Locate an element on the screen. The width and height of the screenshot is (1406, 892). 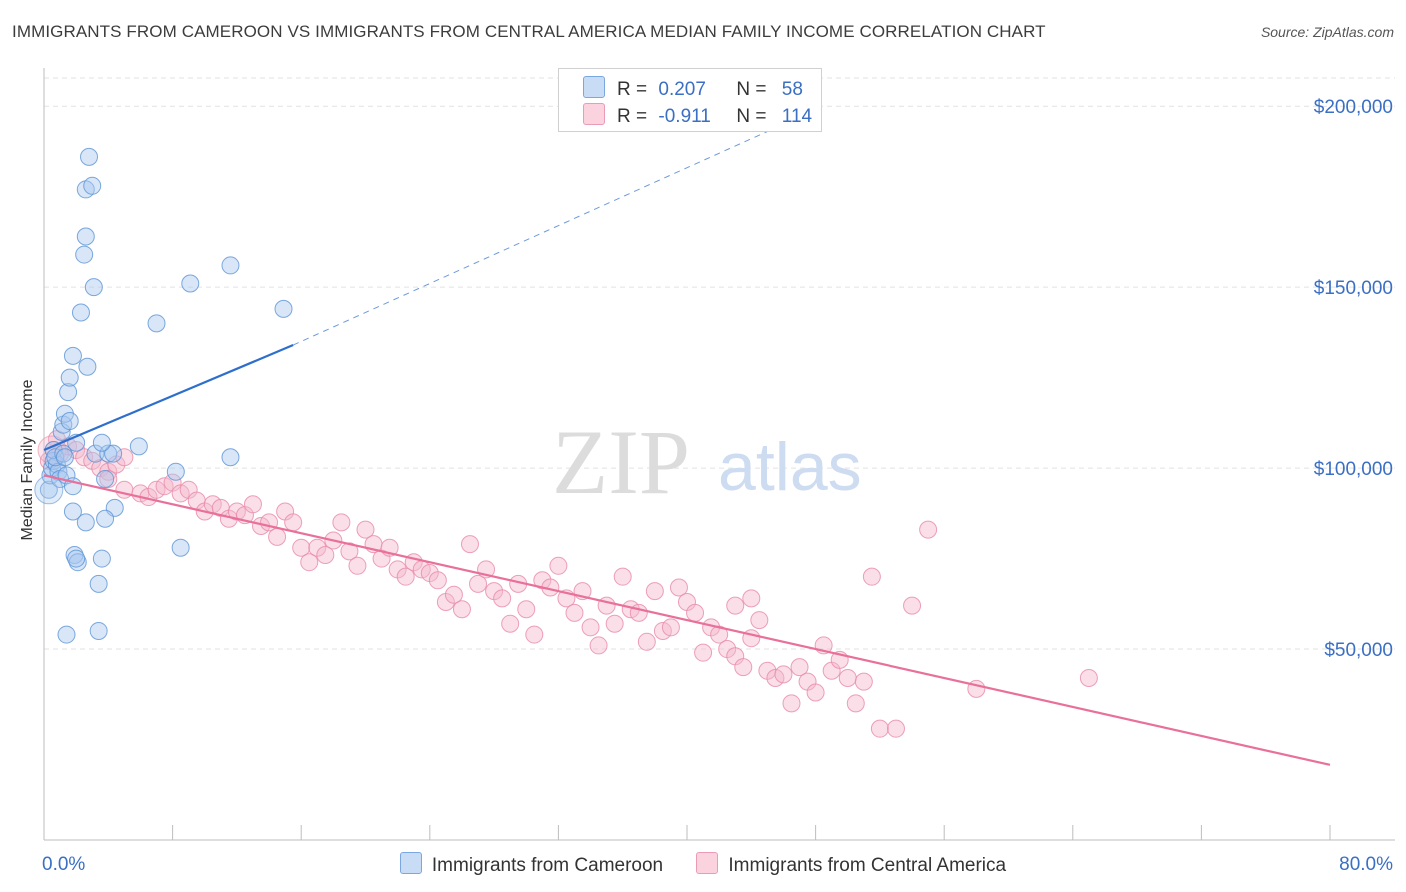
y-axis-label: Median Family Income is located at coordinates (27, 460).